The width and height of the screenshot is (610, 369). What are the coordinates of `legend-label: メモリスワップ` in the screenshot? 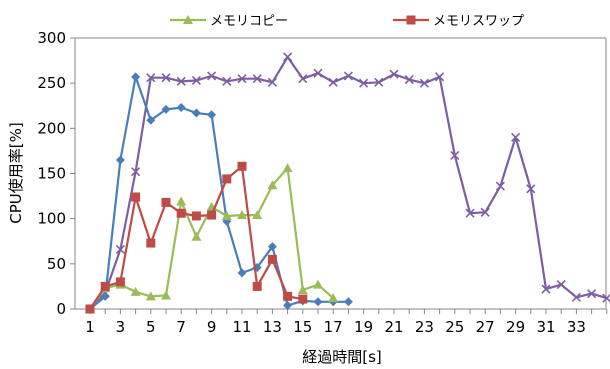 It's located at (478, 21).